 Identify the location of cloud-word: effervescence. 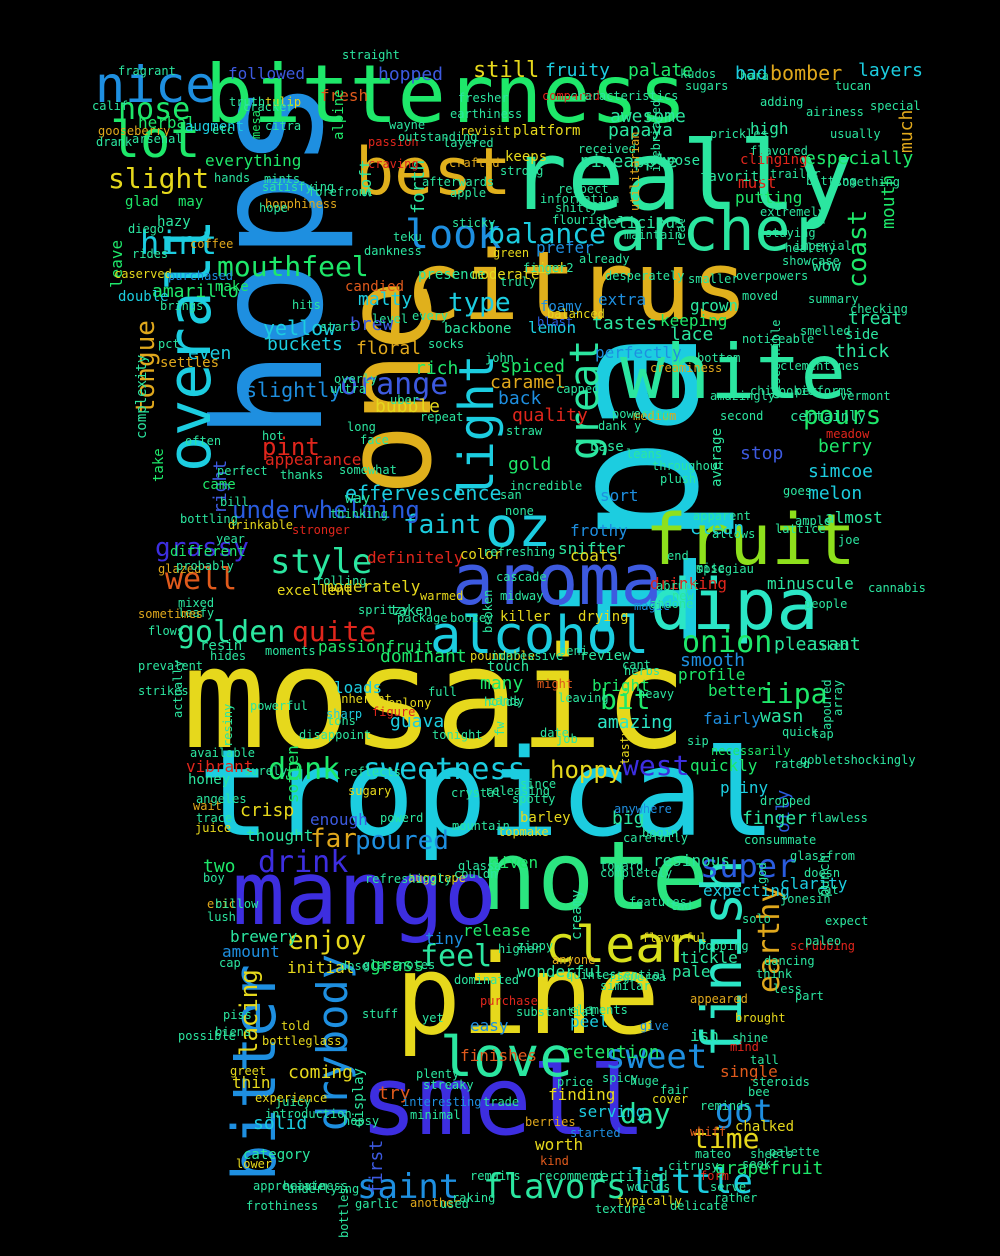
(423, 493).